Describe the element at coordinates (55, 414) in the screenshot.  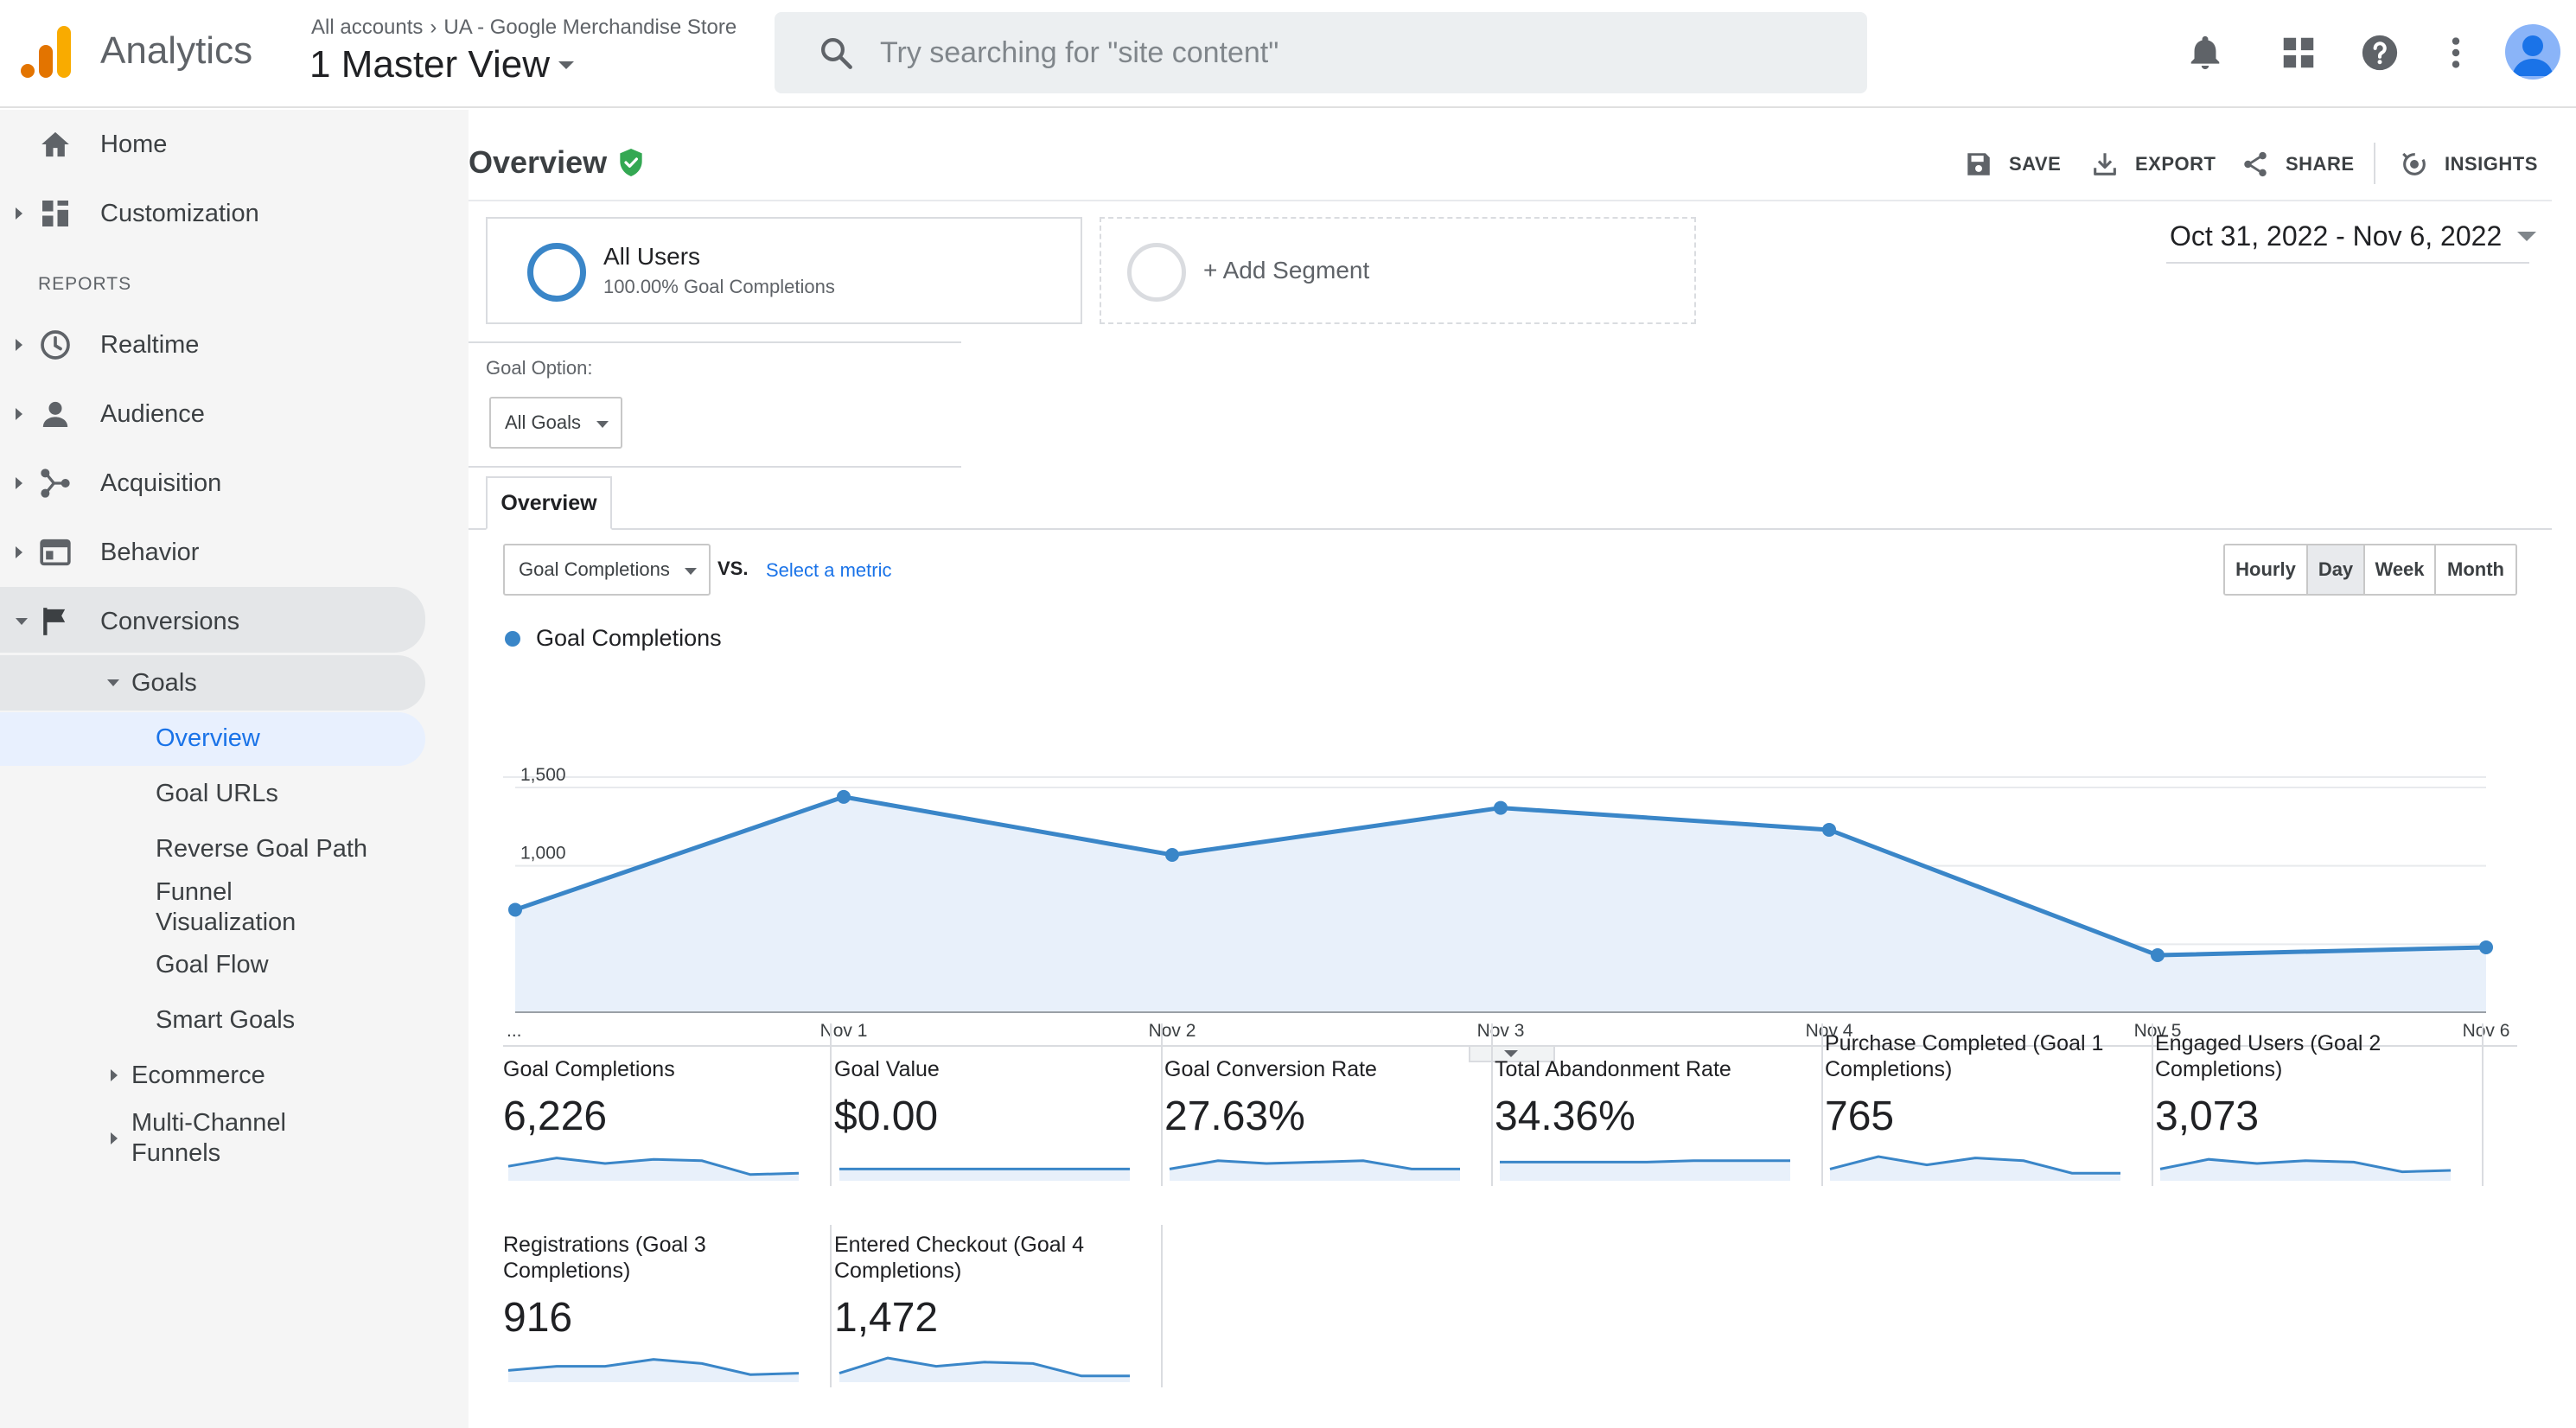
I see `person-icon` at that location.